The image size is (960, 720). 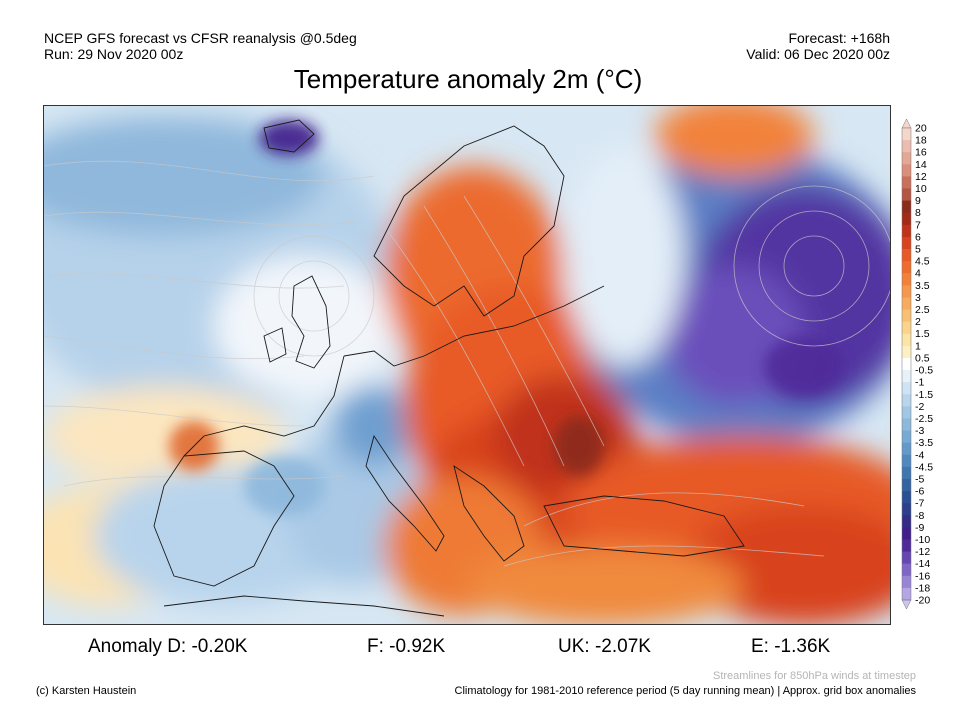 What do you see at coordinates (921, 177) in the screenshot?
I see `colorbar-tick-label: 12` at bounding box center [921, 177].